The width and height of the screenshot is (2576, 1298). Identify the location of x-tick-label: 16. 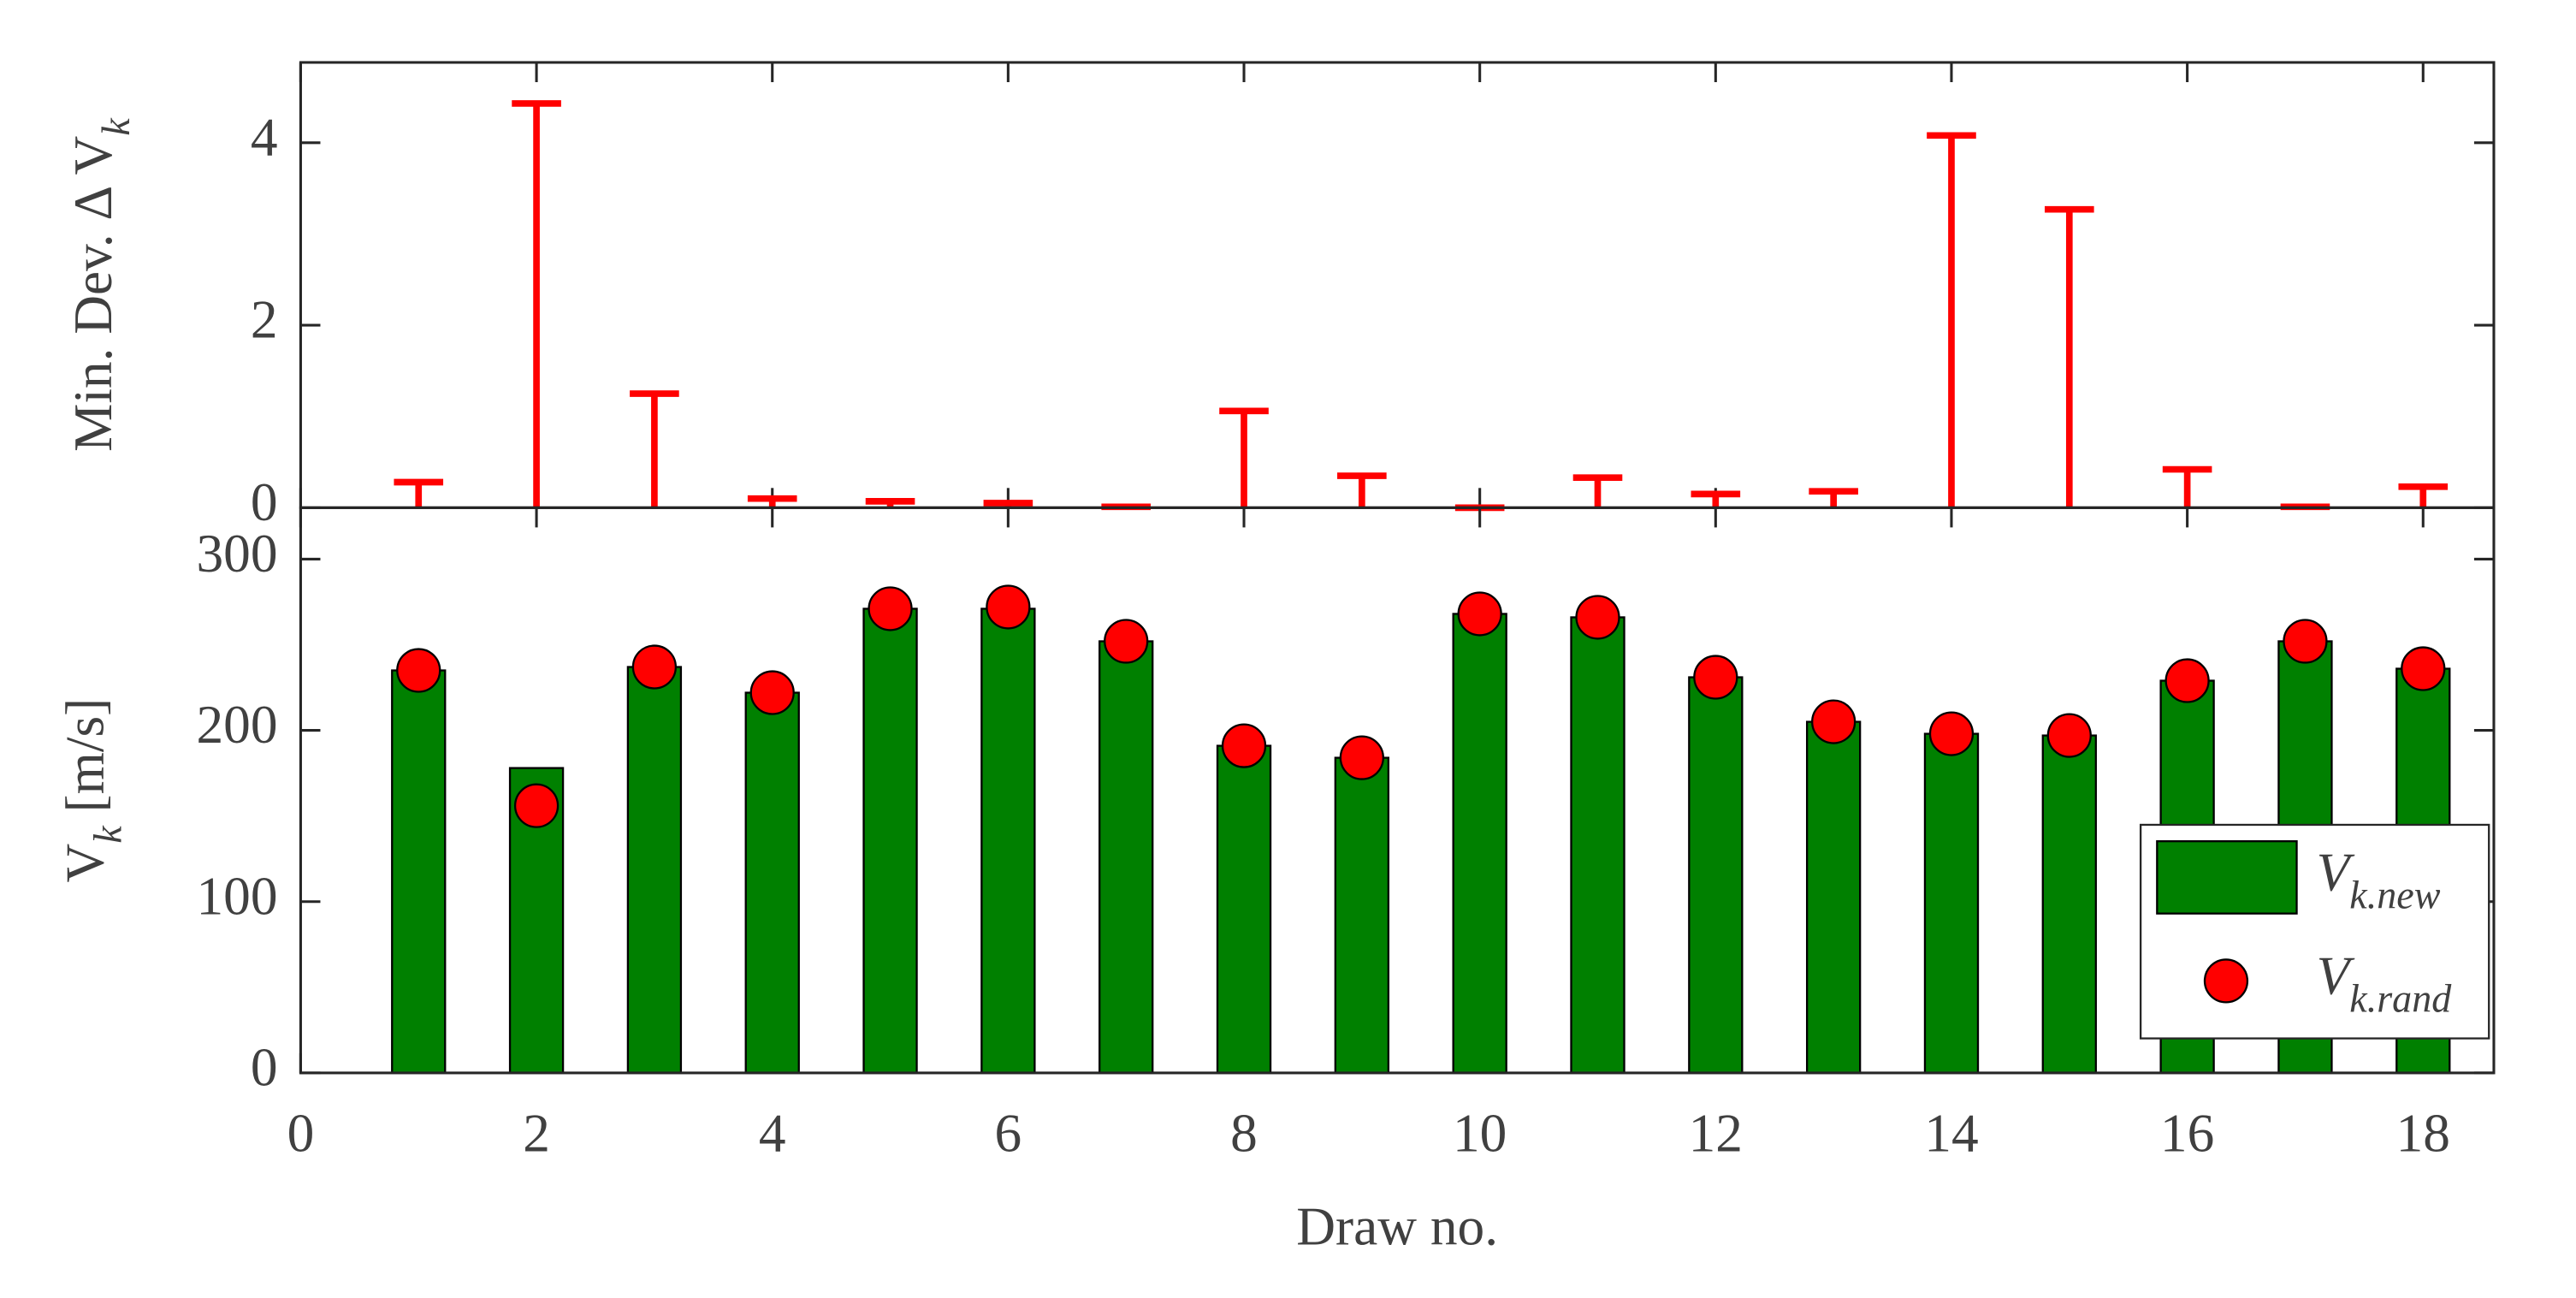
(2187, 1133).